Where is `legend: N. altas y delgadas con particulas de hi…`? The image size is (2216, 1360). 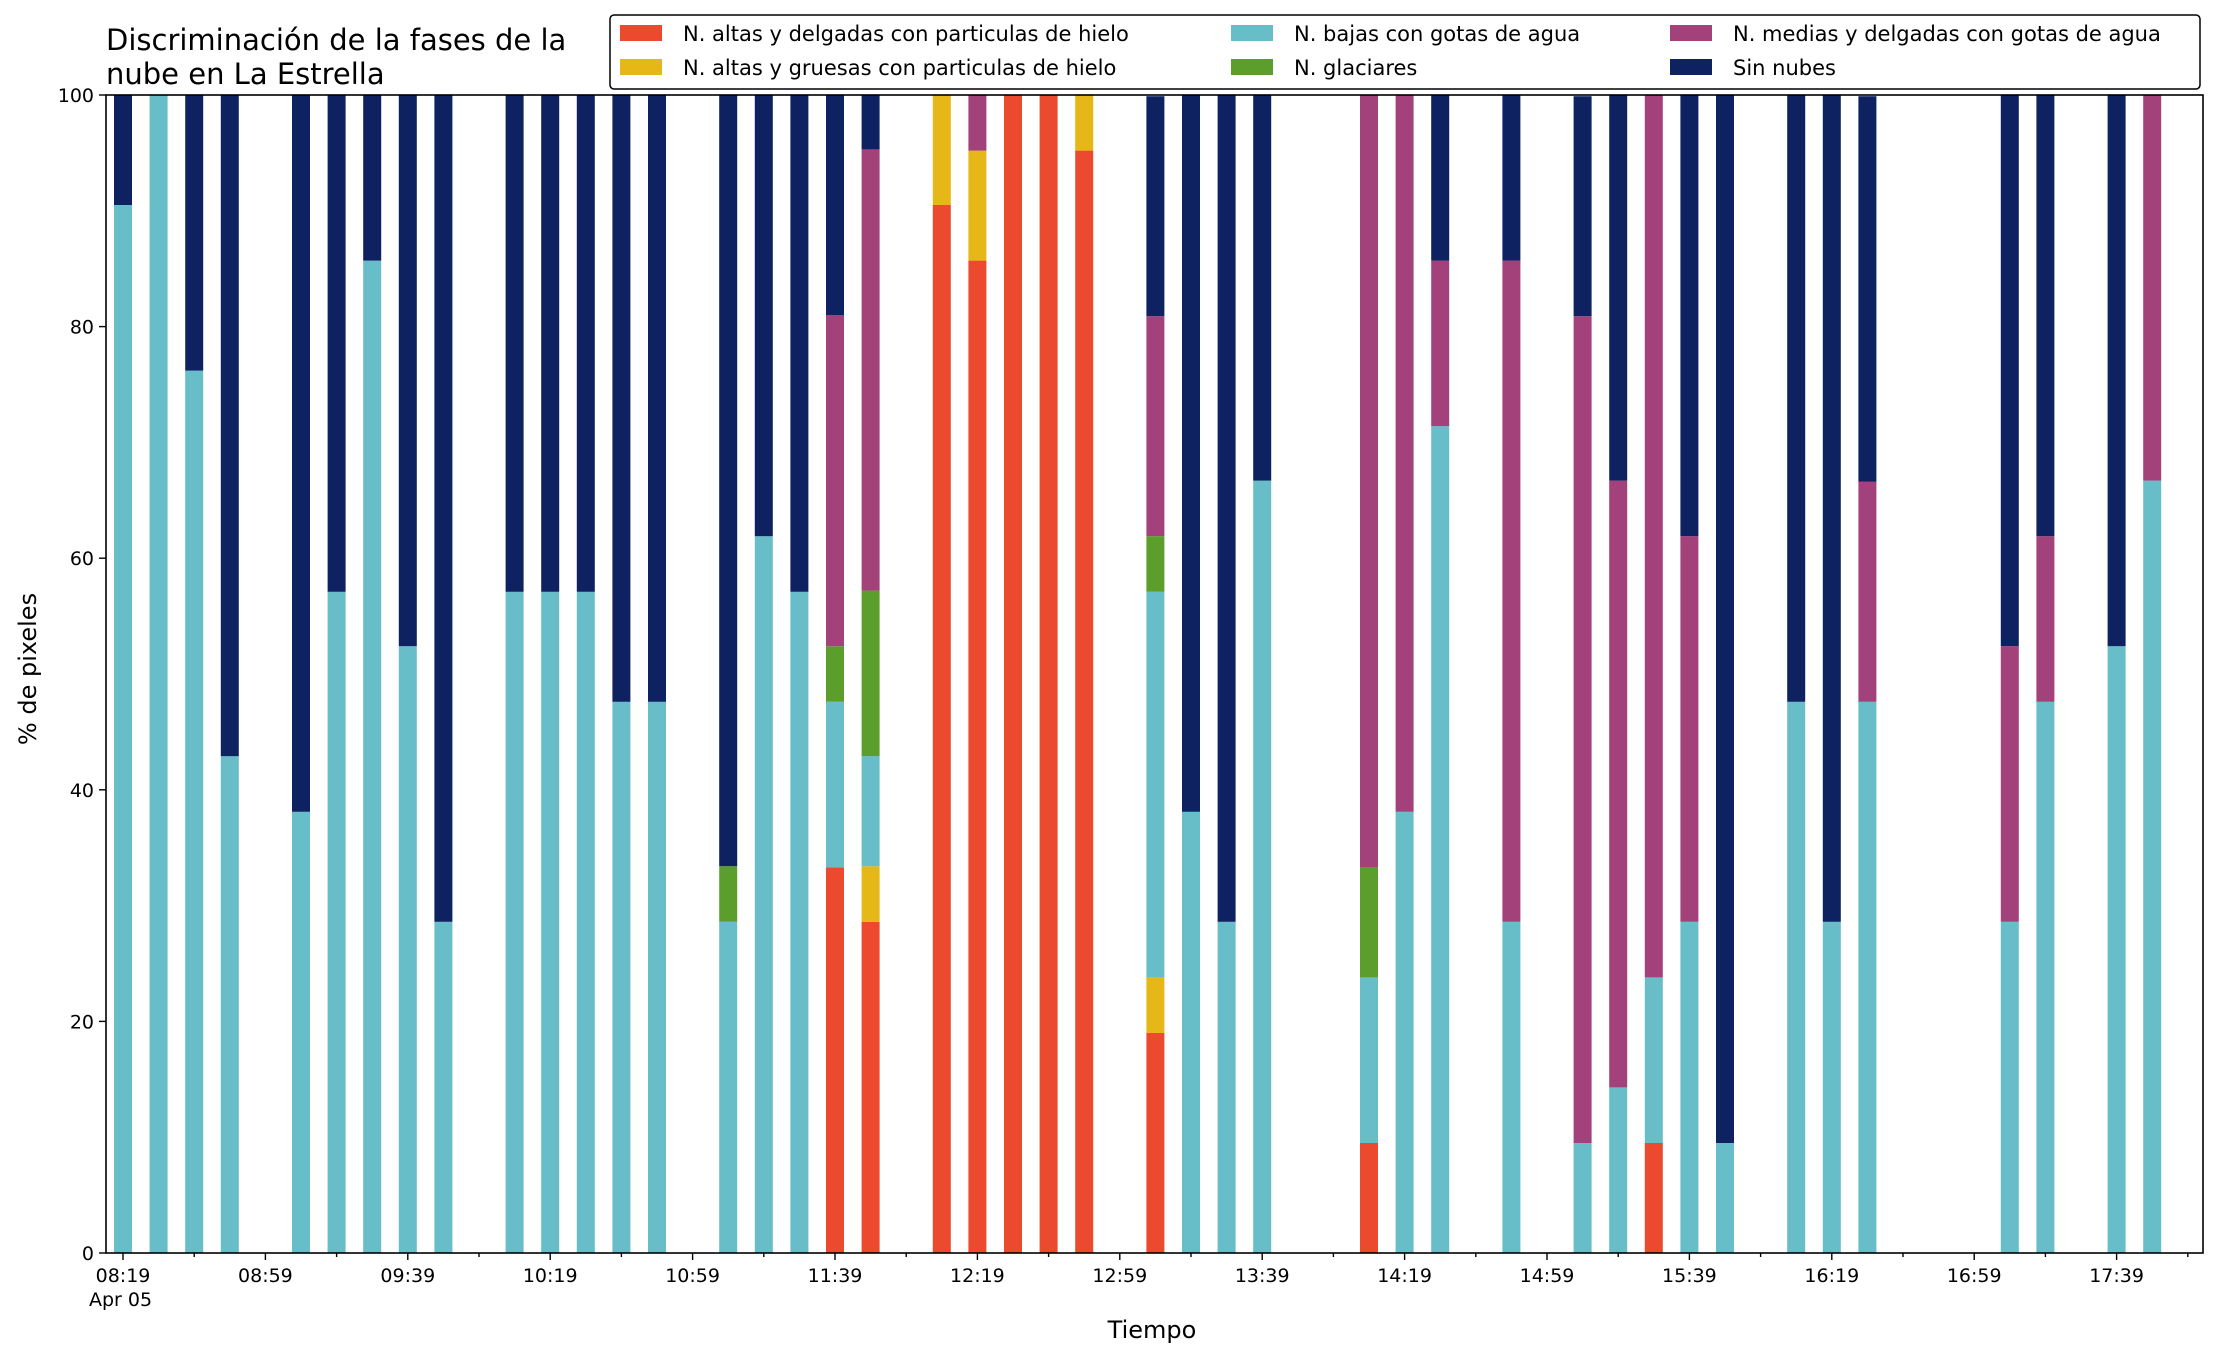 legend: N. altas y delgadas con particulas de hi… is located at coordinates (1405, 52).